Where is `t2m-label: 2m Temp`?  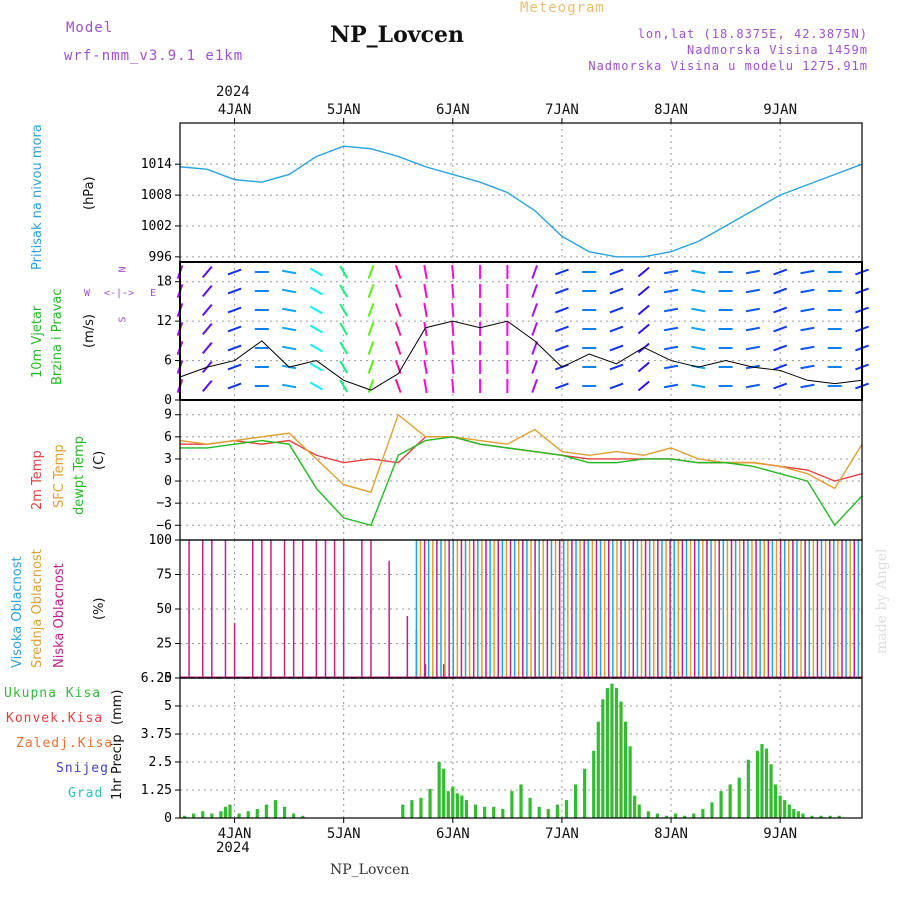 t2m-label: 2m Temp is located at coordinates (37, 480).